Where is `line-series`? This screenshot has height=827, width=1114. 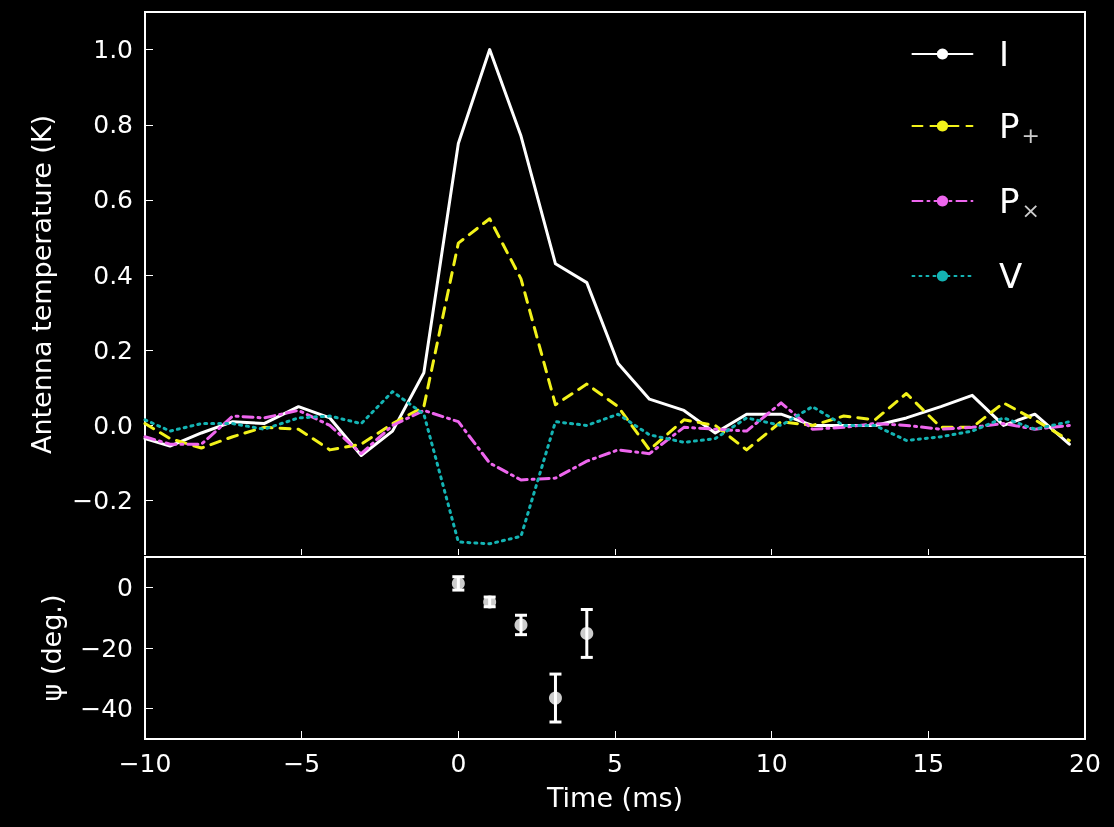
line-series is located at coordinates (607, 441).